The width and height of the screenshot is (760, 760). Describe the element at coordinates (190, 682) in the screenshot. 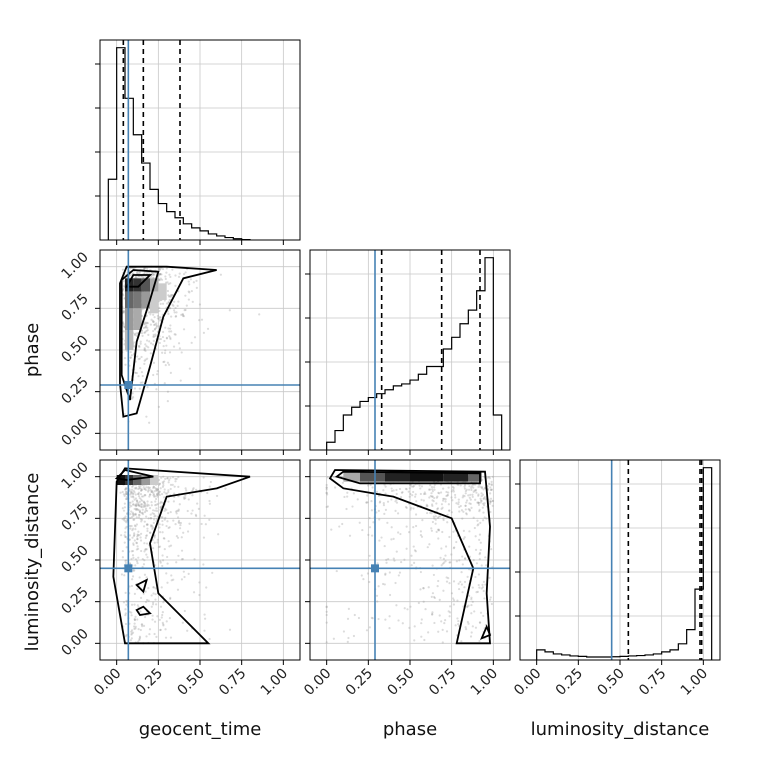

I see `x-tick-label: 0.50` at that location.